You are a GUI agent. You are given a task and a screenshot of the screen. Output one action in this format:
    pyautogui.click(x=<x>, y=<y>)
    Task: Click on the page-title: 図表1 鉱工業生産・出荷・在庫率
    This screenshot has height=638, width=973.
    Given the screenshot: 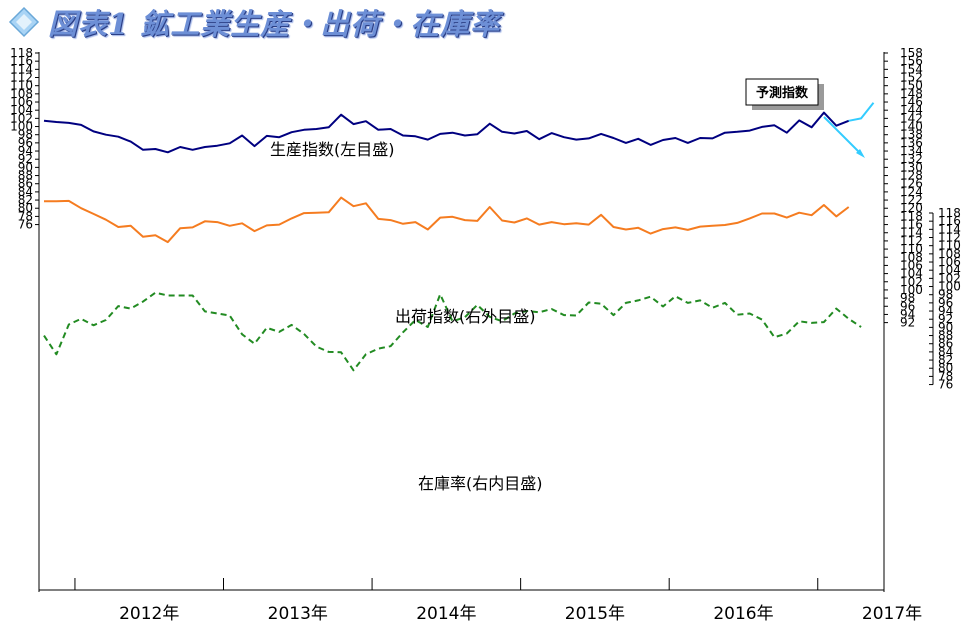 What is the action you would take?
    pyautogui.click(x=274, y=24)
    